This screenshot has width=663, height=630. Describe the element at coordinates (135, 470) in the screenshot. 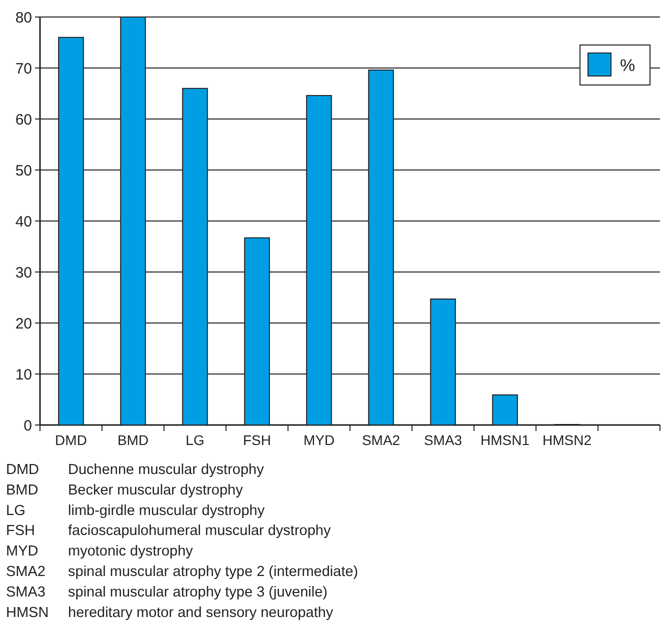

I see `text: DMD Duchenne muscular dystrophy` at that location.